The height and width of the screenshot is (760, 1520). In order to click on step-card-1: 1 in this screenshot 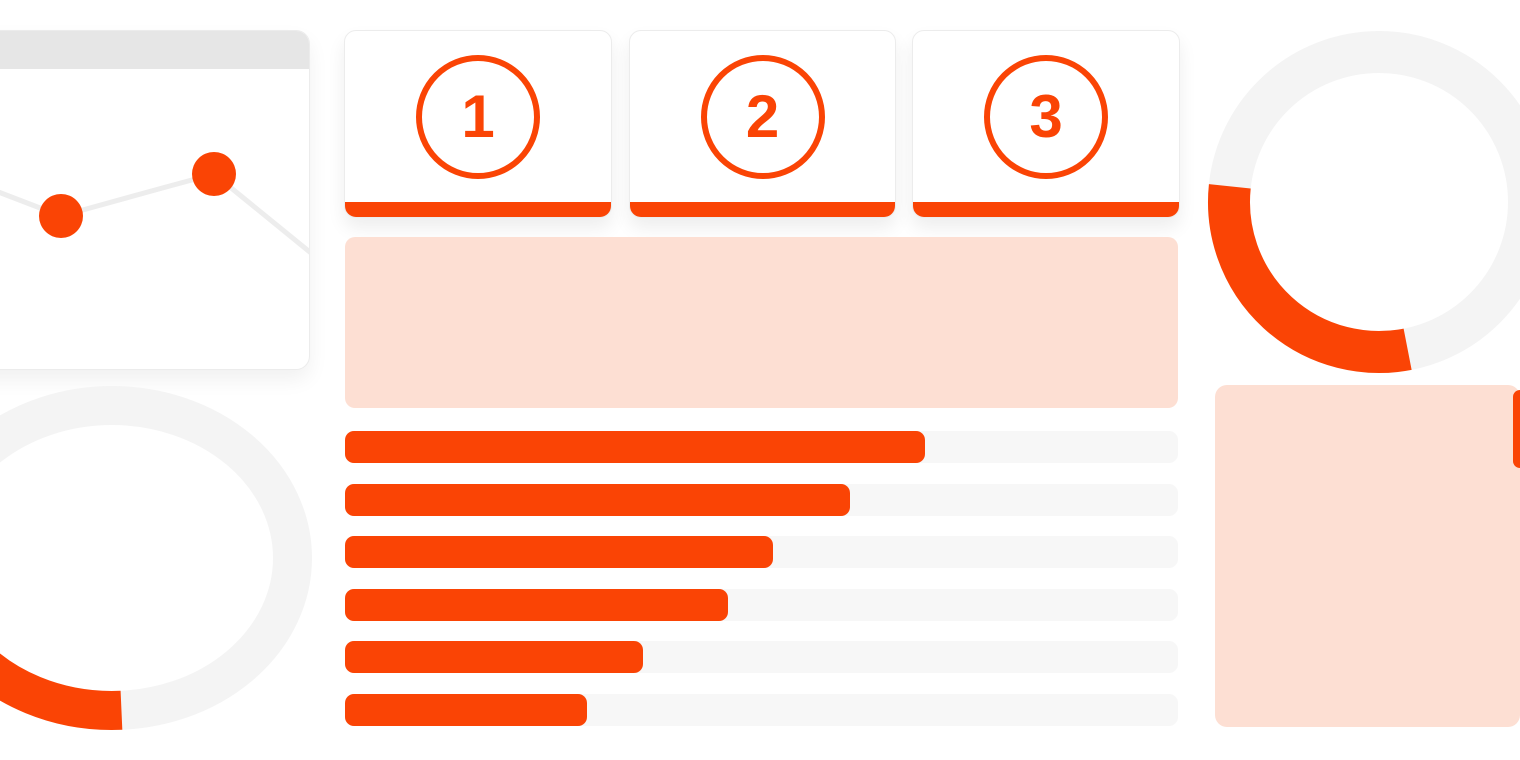, I will do `click(478, 124)`.